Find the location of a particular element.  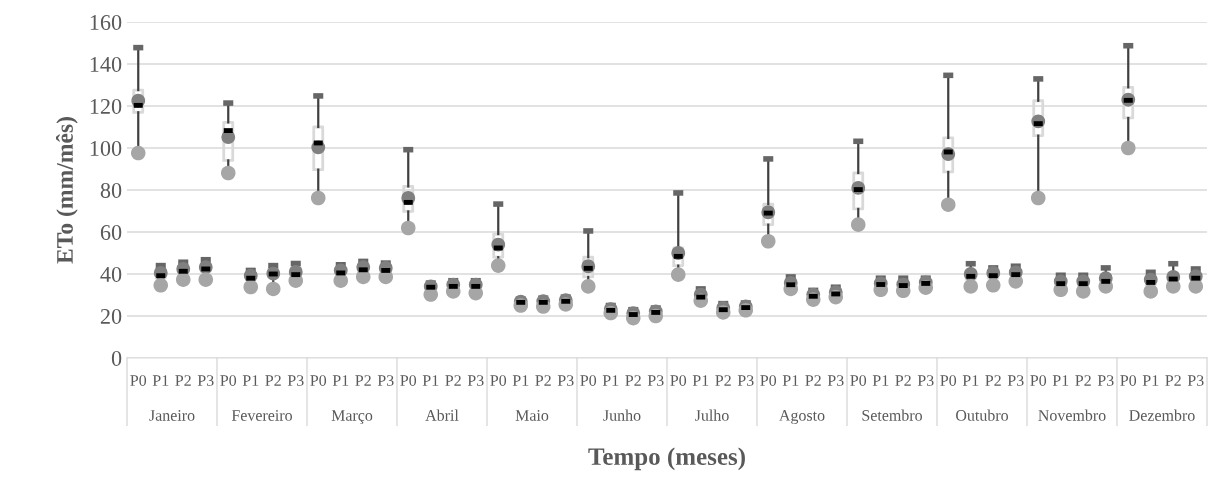

y-tick-label: 140 is located at coordinates (106, 64).